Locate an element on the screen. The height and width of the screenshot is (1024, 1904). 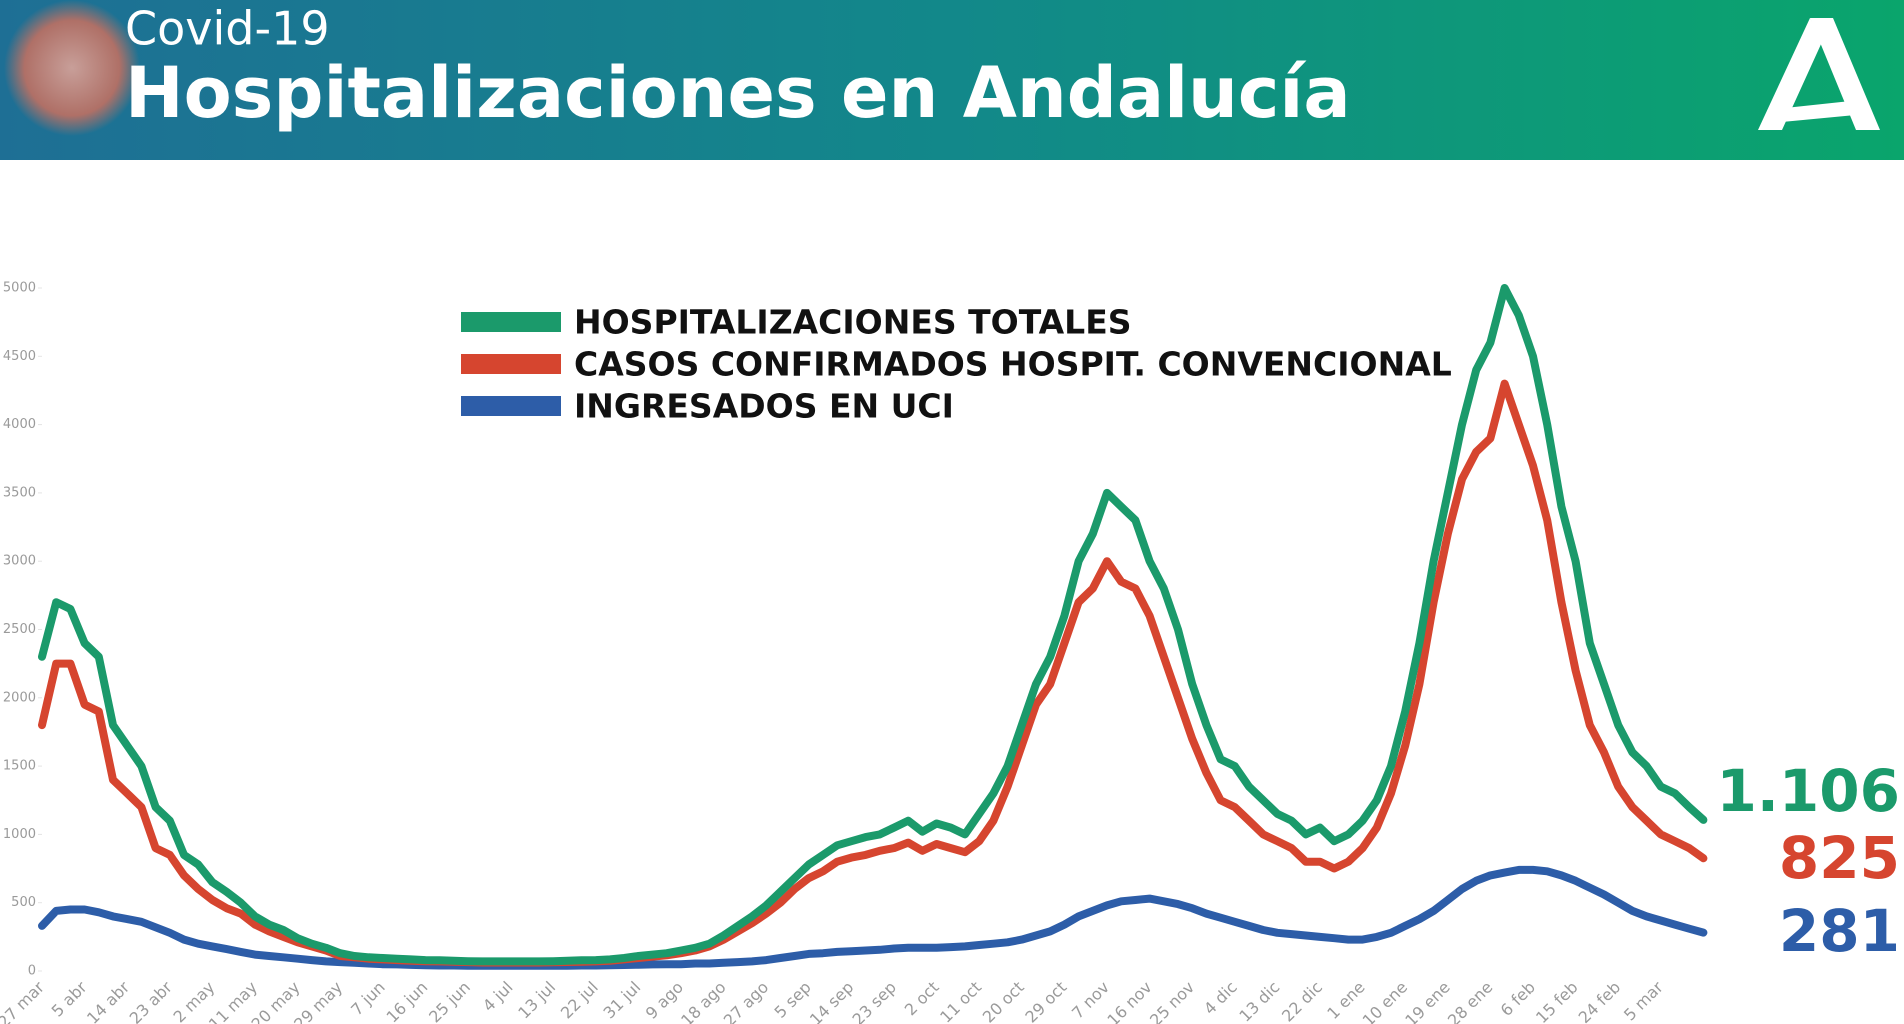
x-tick-label: 14 abr is located at coordinates (108, 1000).